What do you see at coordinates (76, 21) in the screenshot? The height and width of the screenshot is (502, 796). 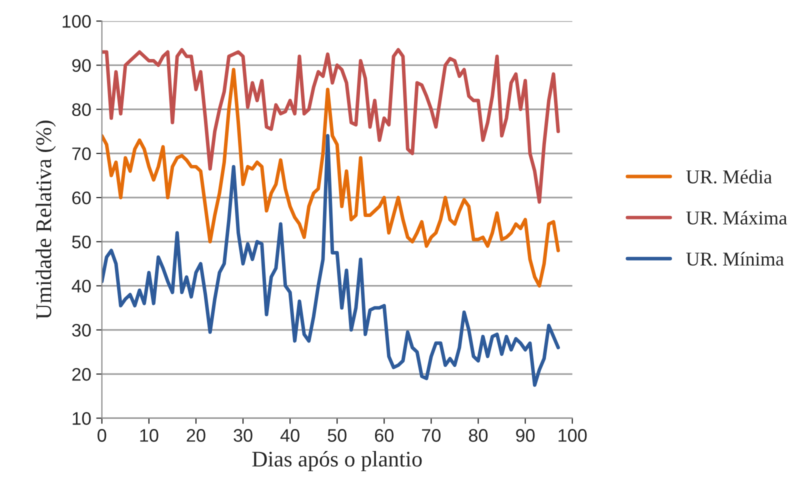 I see `y-tick-label: 100` at bounding box center [76, 21].